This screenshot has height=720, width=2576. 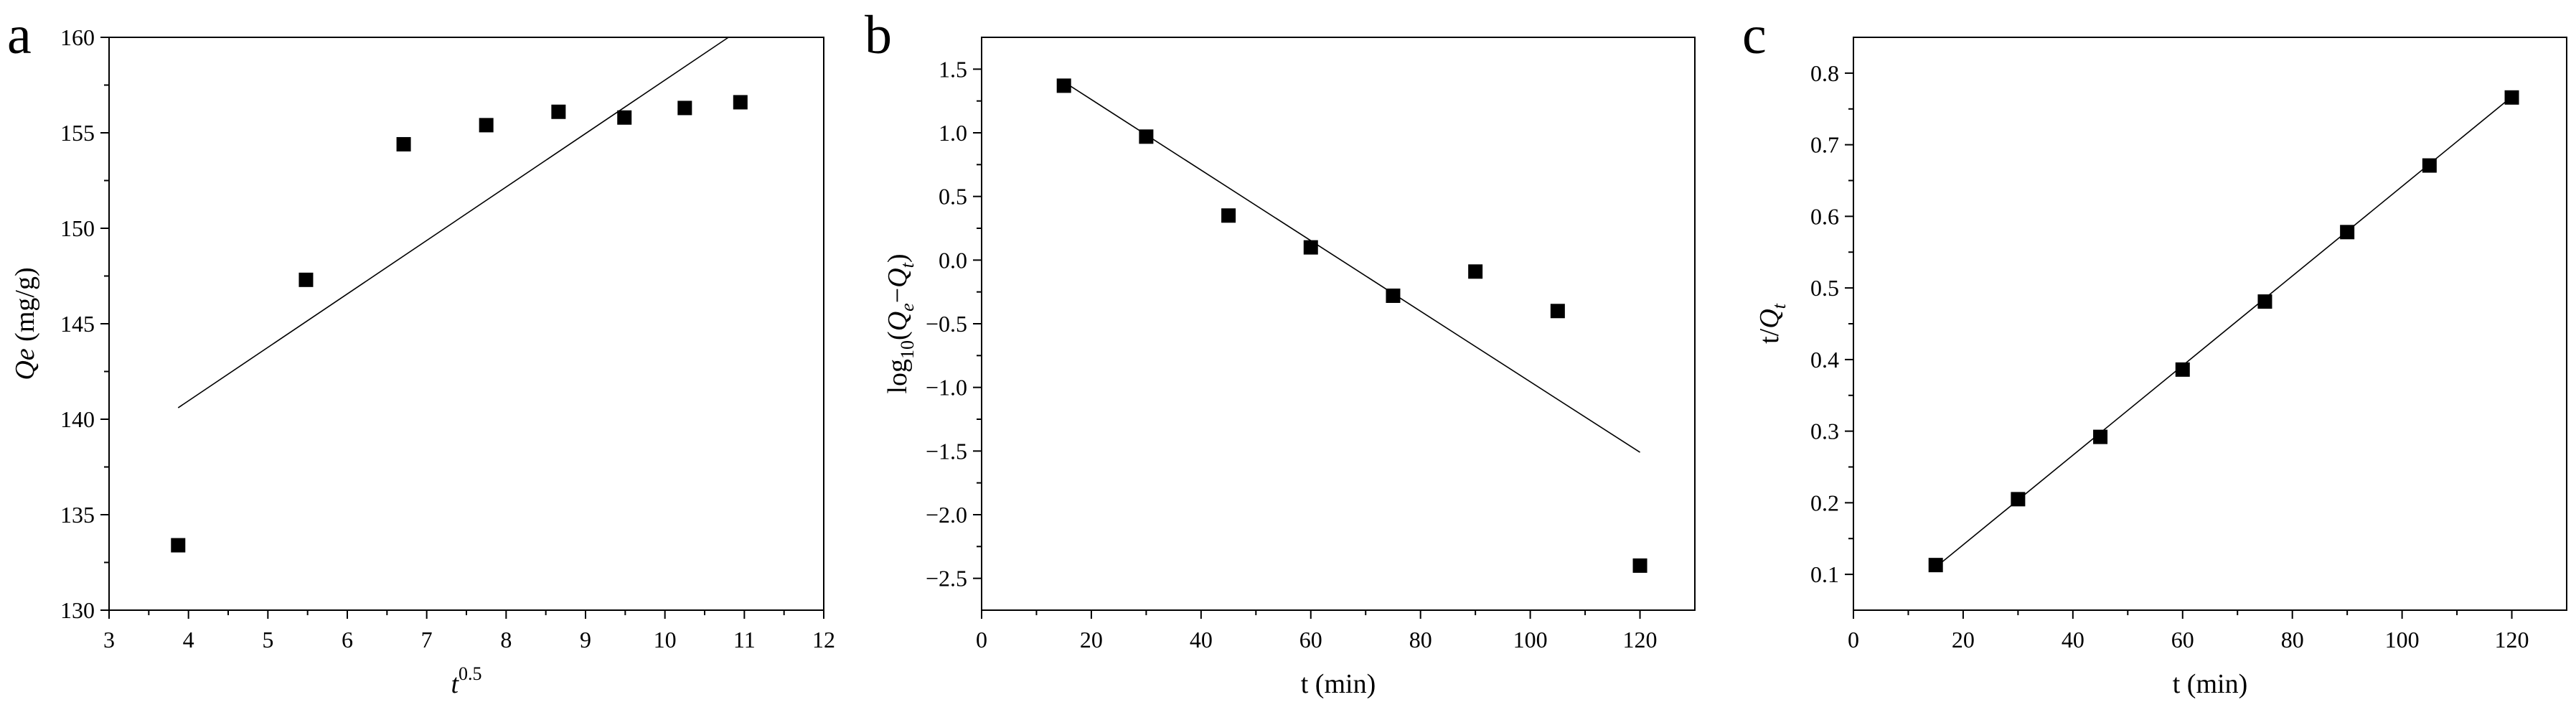 What do you see at coordinates (506, 640) in the screenshot?
I see `x-tick-label: 8` at bounding box center [506, 640].